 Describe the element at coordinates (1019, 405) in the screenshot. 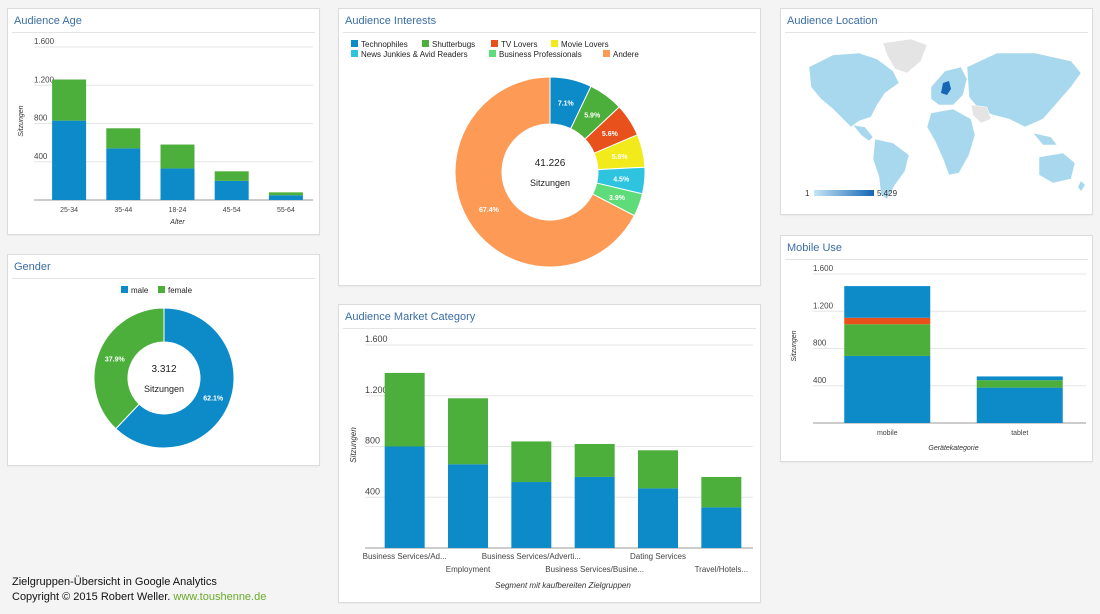

I see `bar-s1` at that location.